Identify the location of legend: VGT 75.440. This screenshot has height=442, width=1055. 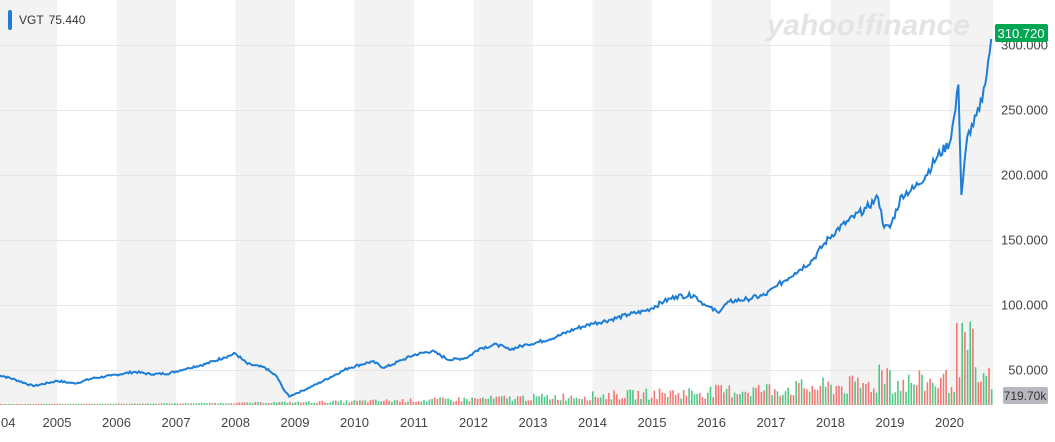
(46, 20).